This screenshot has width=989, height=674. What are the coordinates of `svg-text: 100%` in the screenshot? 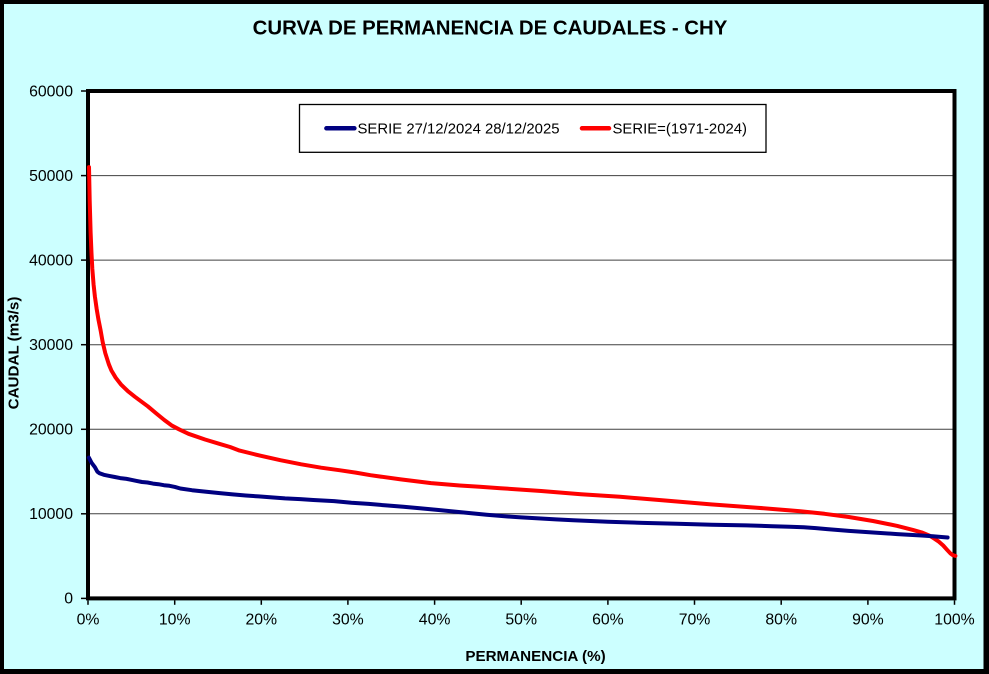 It's located at (954, 620).